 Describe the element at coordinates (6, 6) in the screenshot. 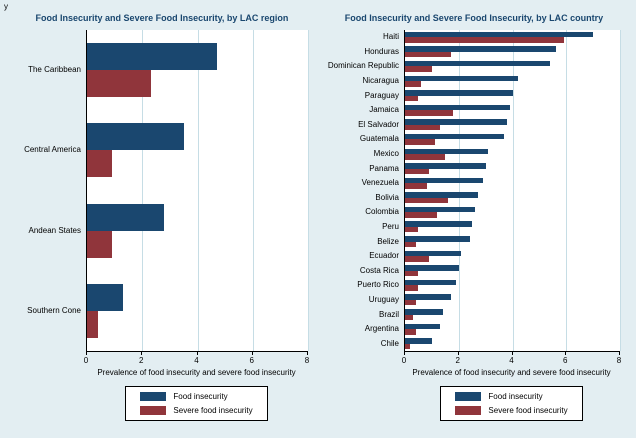

I see `figure-y-label: y` at that location.